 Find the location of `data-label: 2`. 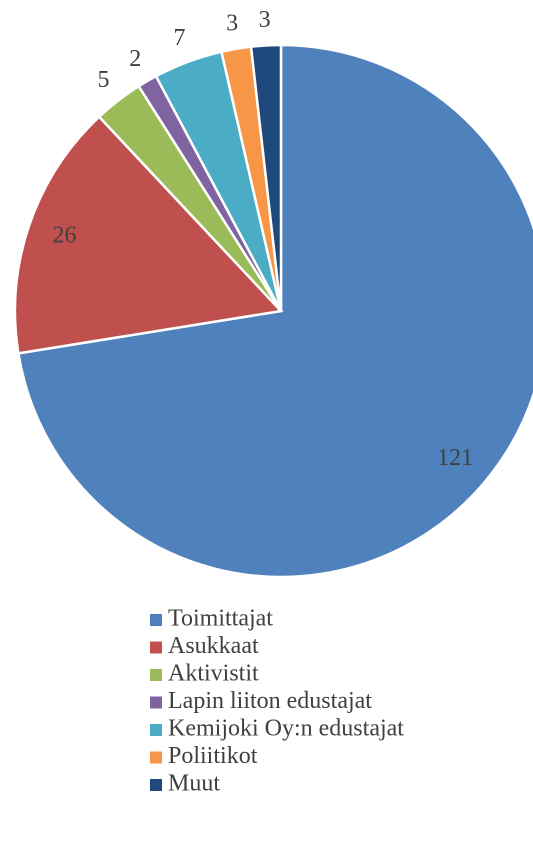

data-label: 2 is located at coordinates (135, 59).